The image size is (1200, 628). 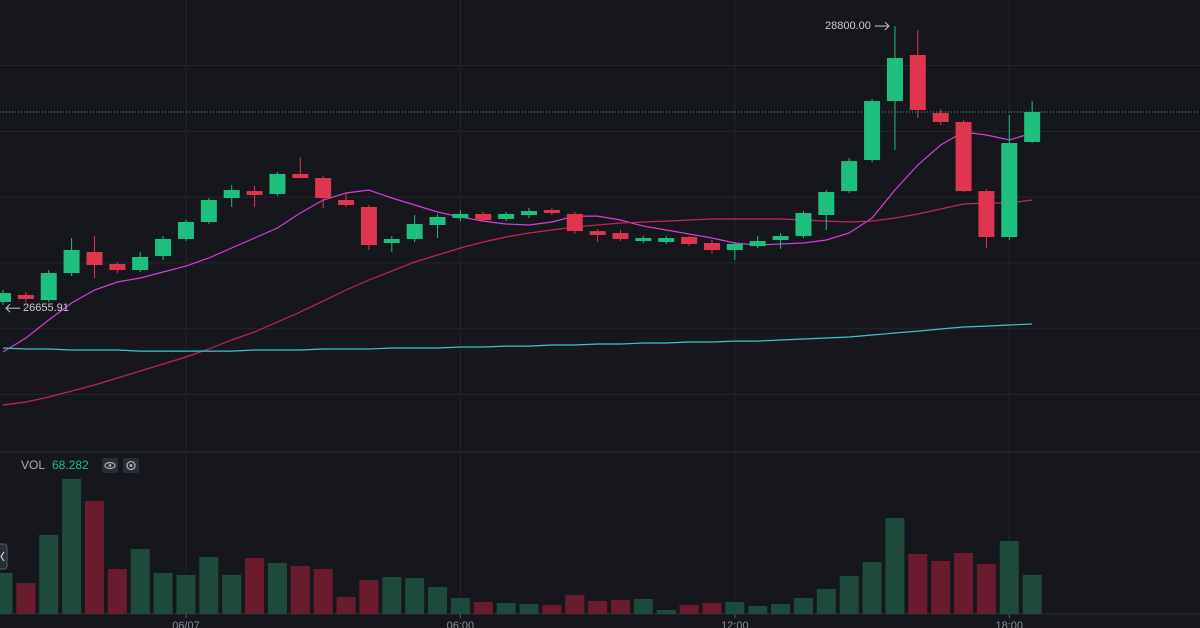 What do you see at coordinates (70, 465) in the screenshot?
I see `volume-value: 68.282` at bounding box center [70, 465].